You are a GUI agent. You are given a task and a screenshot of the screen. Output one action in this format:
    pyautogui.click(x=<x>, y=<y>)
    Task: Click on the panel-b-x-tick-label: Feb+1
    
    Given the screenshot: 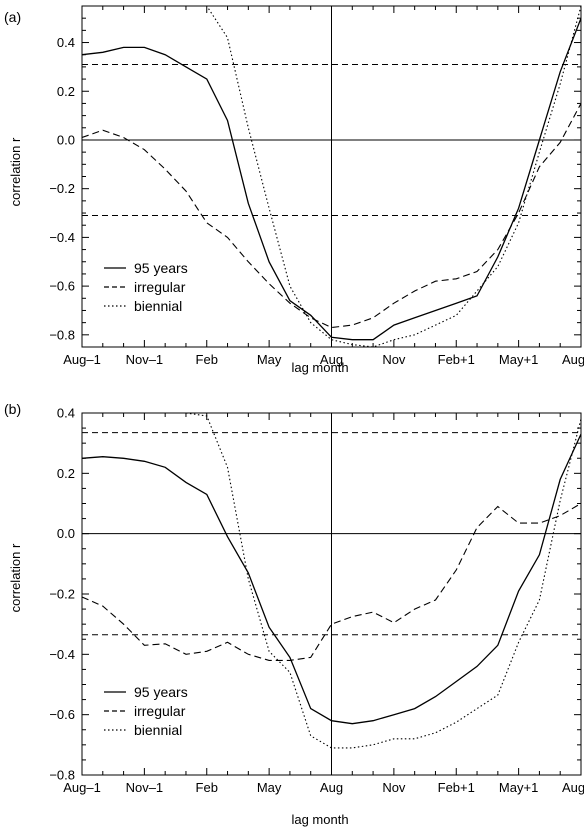 What is the action you would take?
    pyautogui.click(x=456, y=787)
    